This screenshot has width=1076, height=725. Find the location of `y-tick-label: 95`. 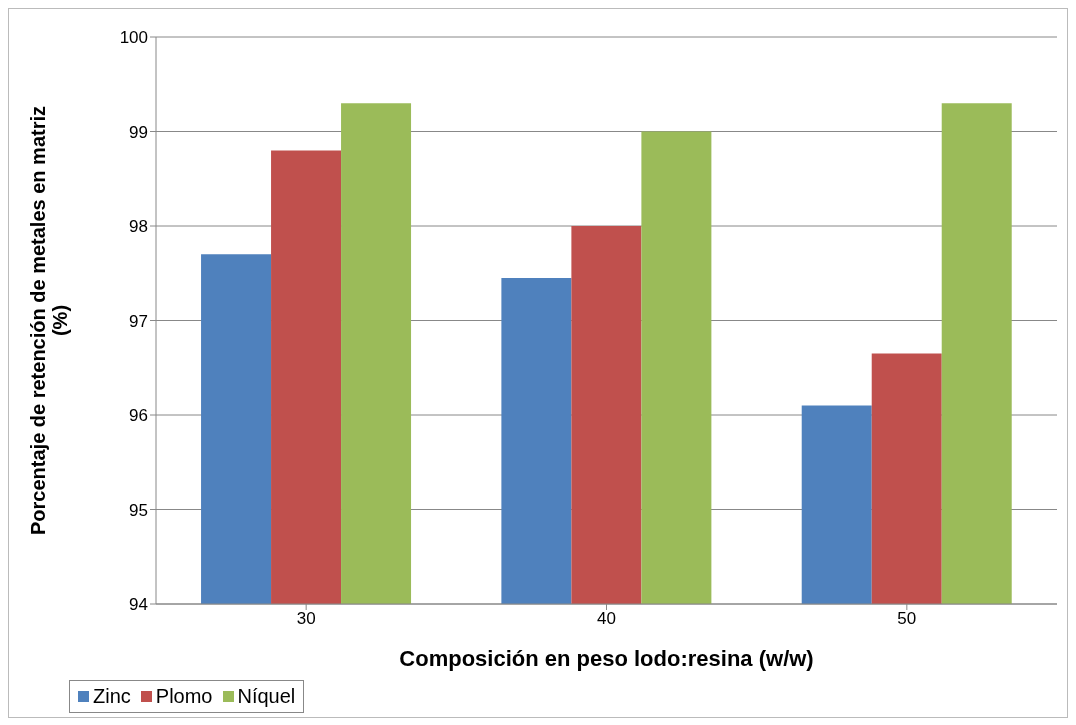

y-tick-label: 95 is located at coordinates (138, 510).